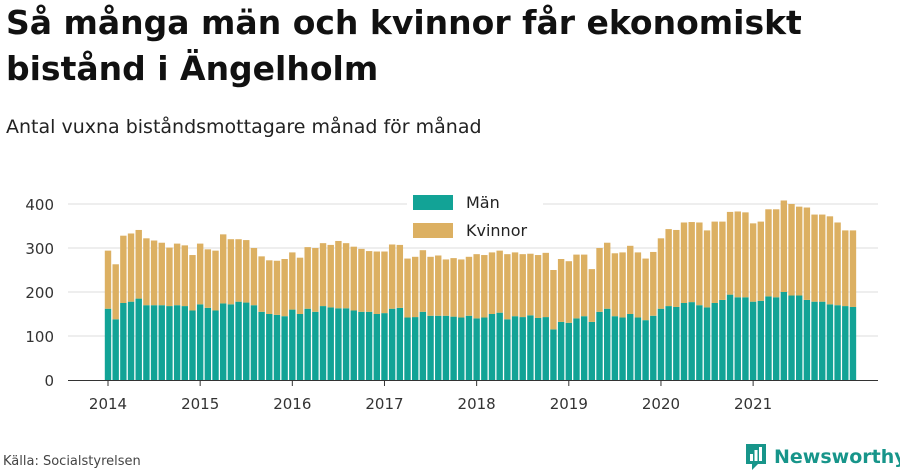 The height and width of the screenshot is (474, 900). Describe the element at coordinates (483, 202) in the screenshot. I see `legend-label-men: Män` at that location.